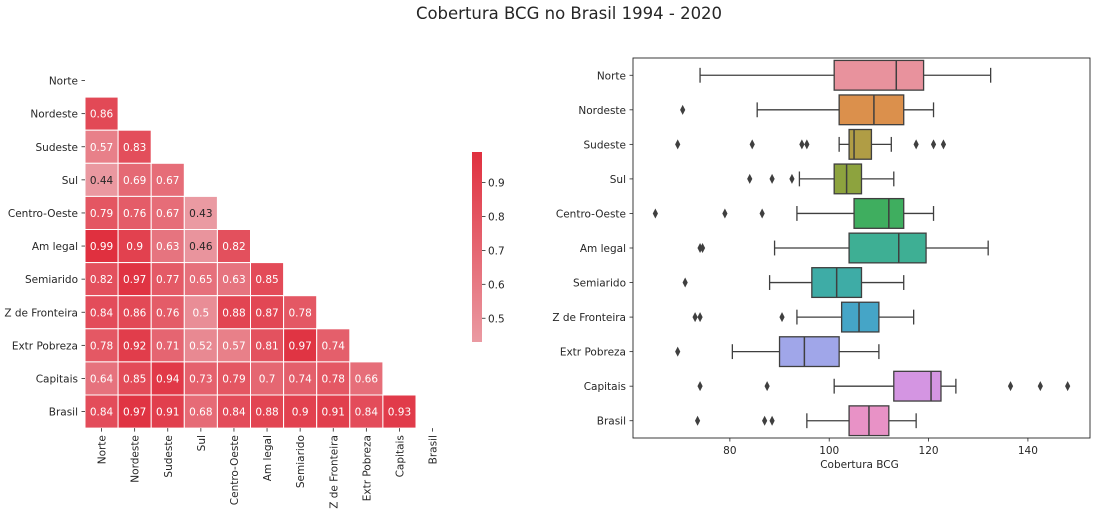 Image resolution: width=1095 pixels, height=514 pixels. What do you see at coordinates (235, 470) in the screenshot?
I see `heatmap-x-tick-label: Centro-Oeste` at bounding box center [235, 470].